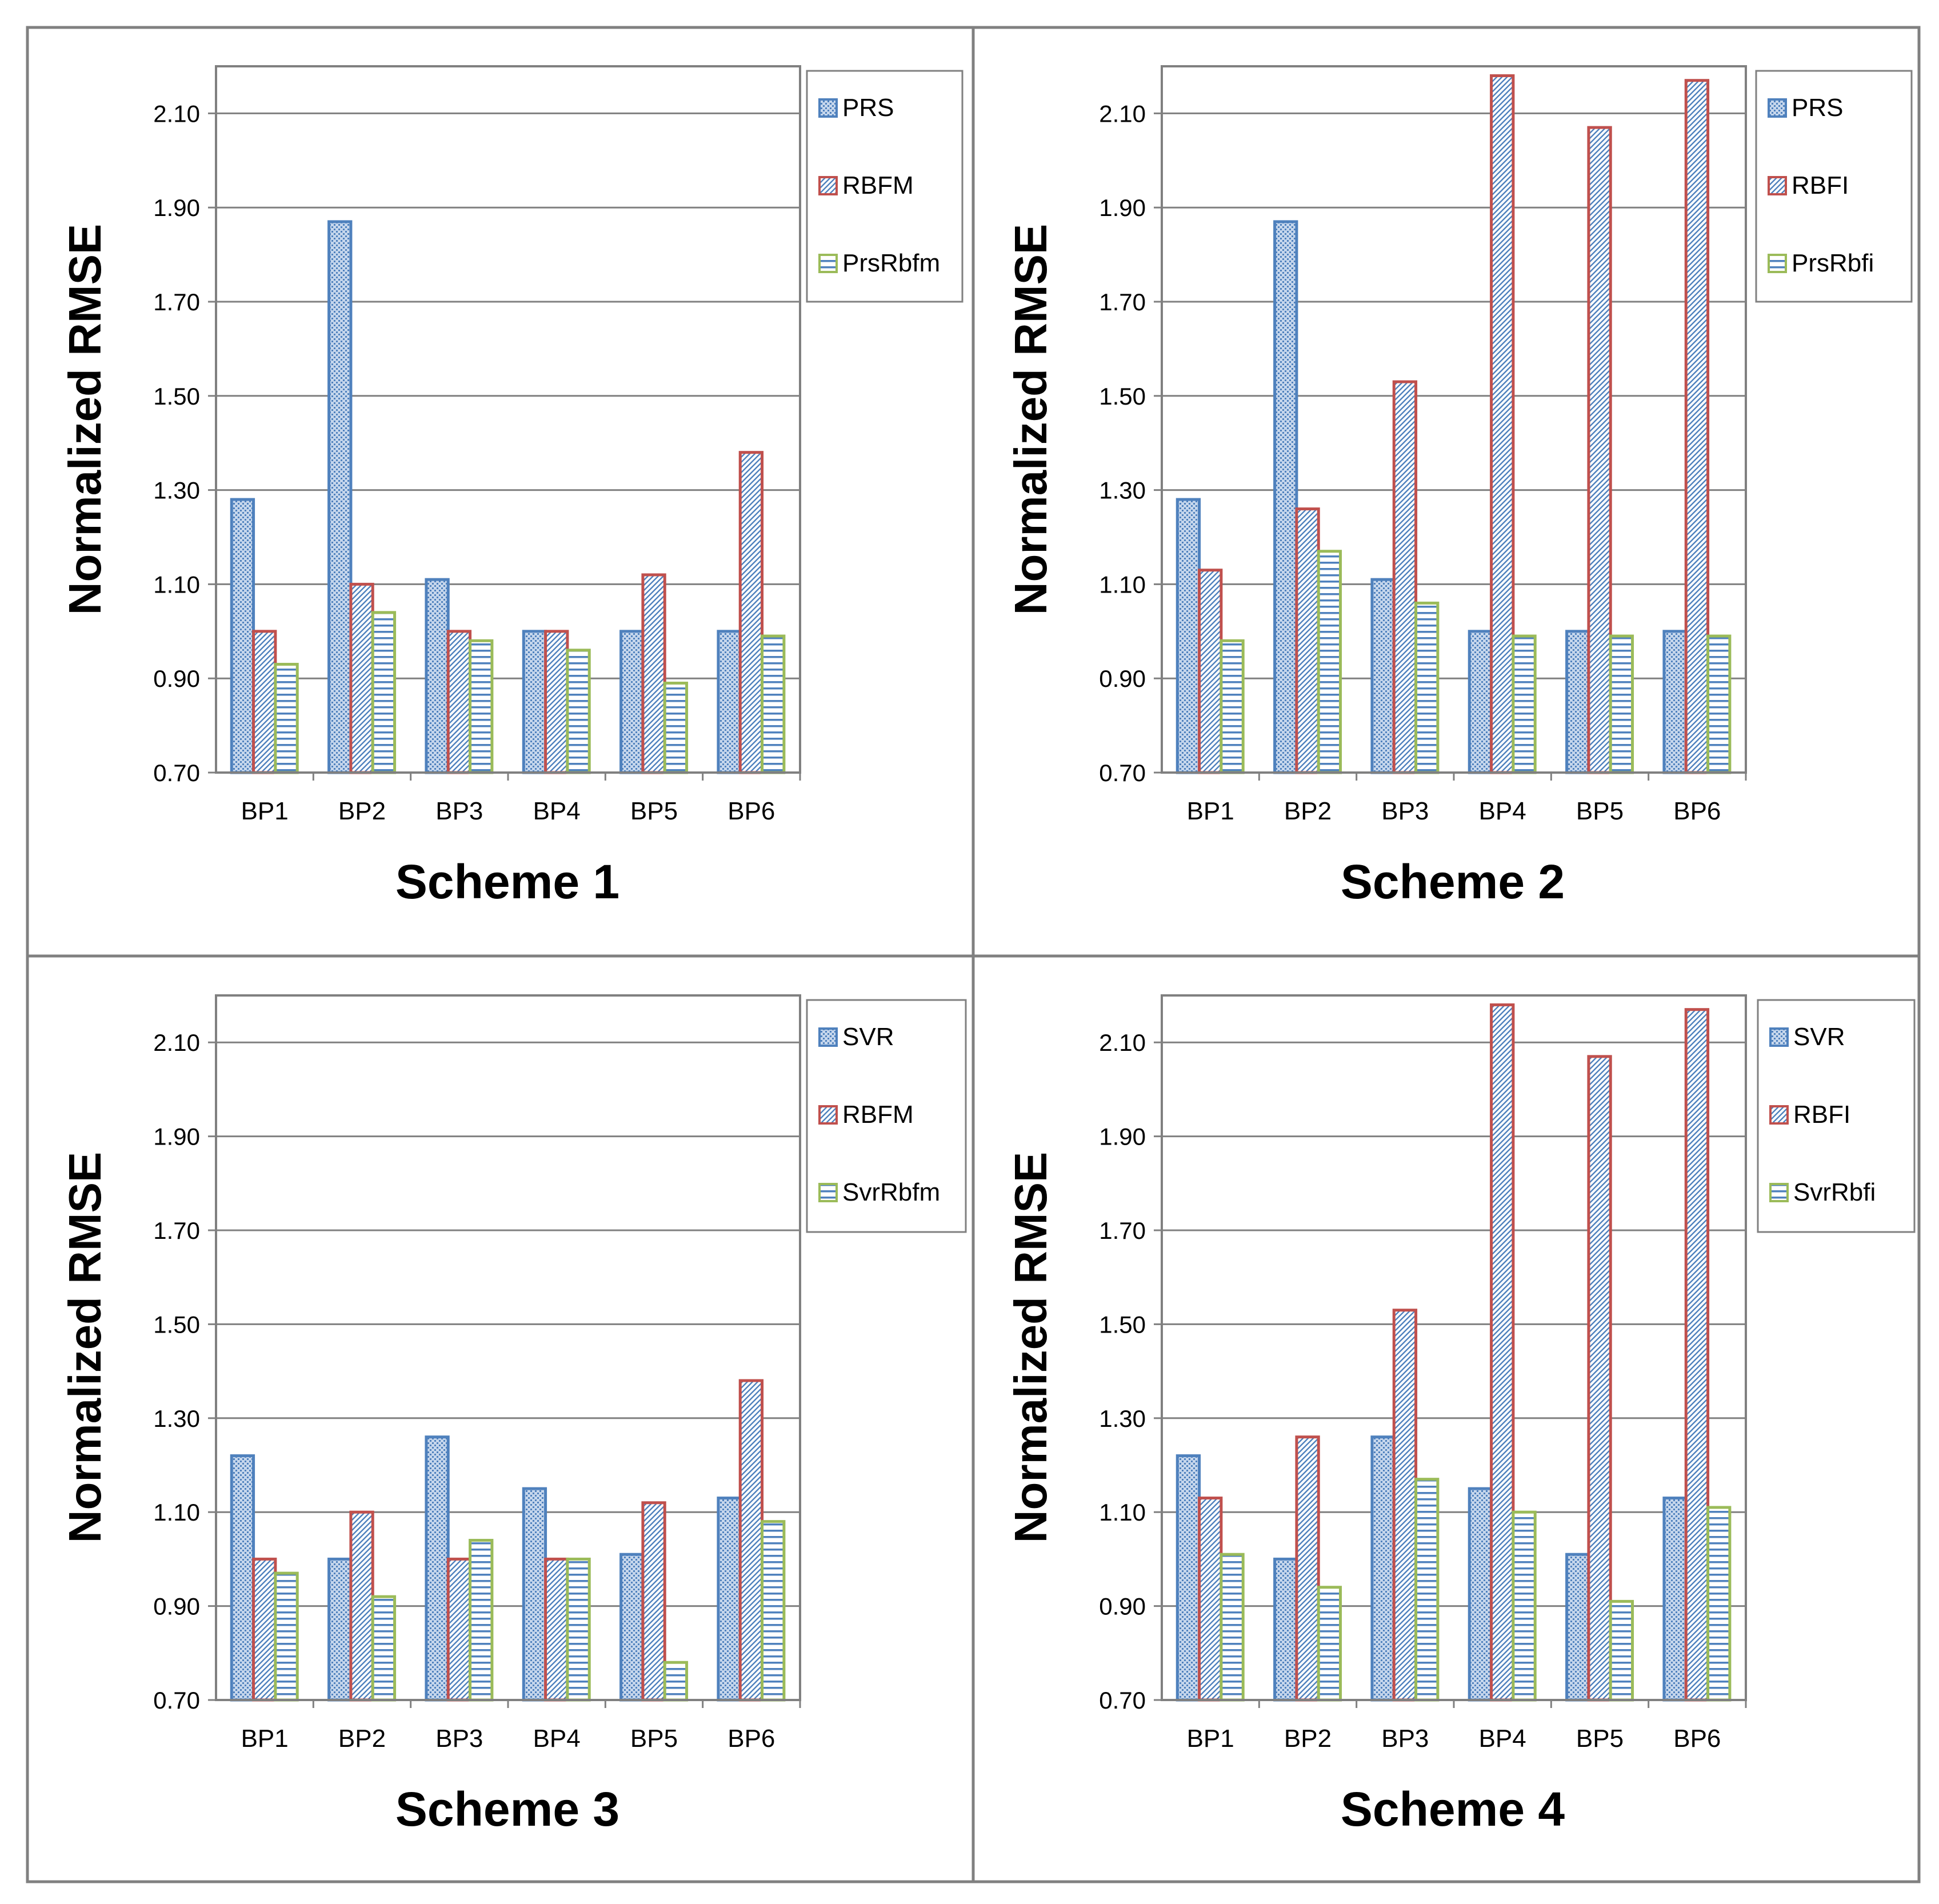 The width and height of the screenshot is (1939, 1904). I want to click on bar-rbfm-bp5, so click(653, 673).